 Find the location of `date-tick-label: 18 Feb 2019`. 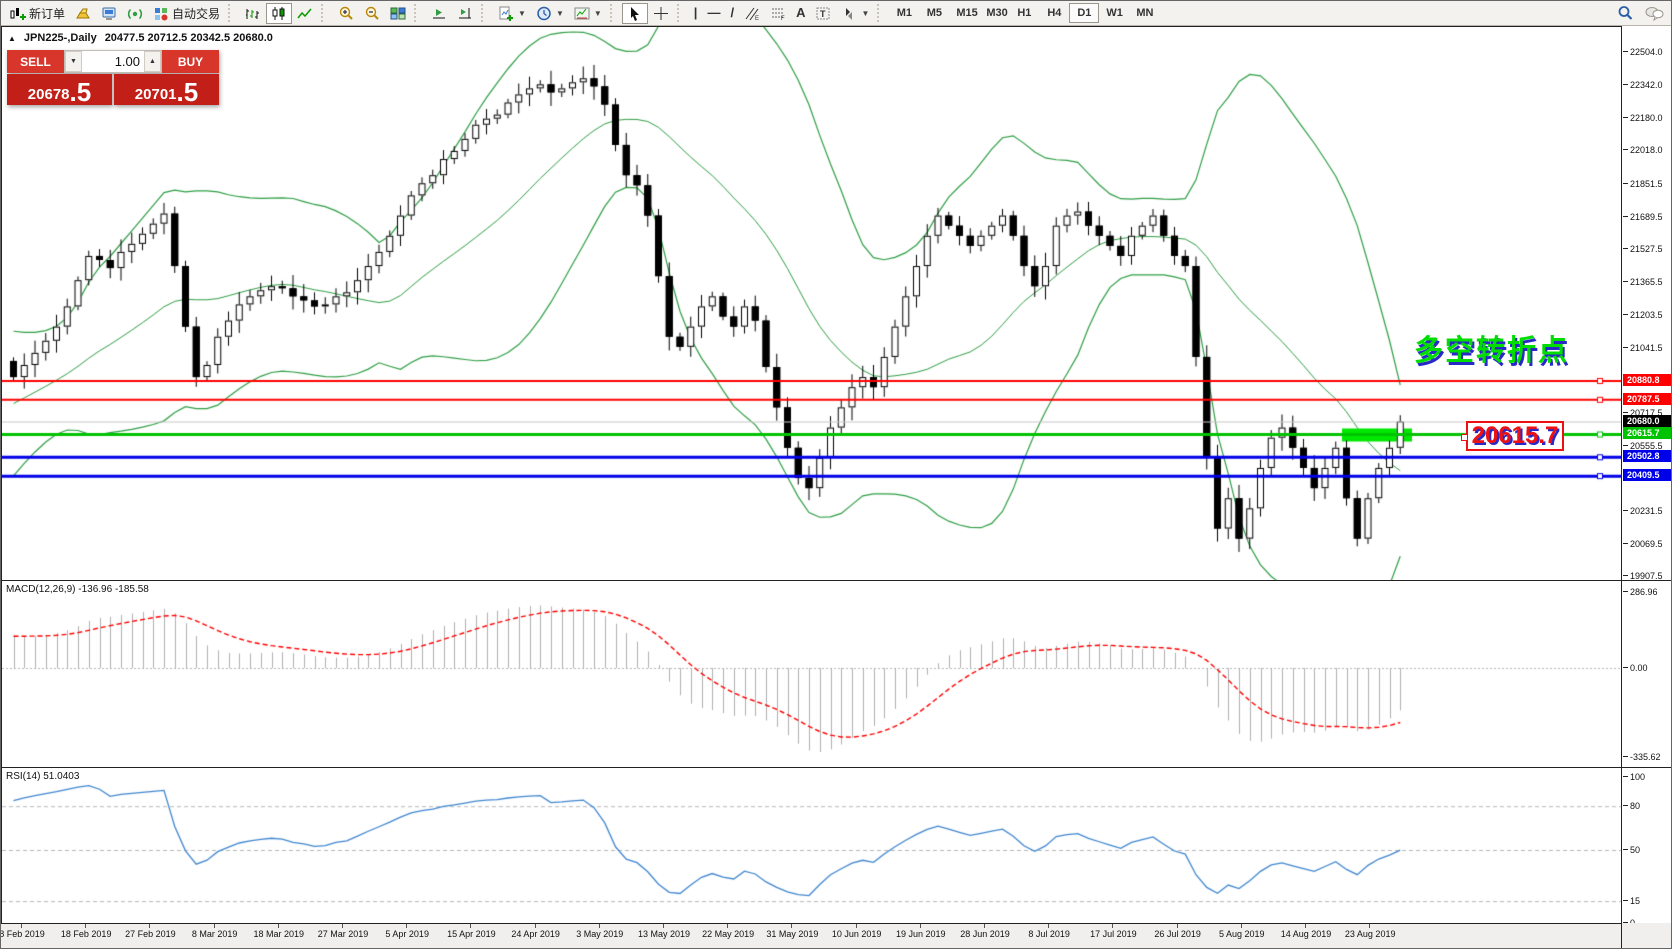

date-tick-label: 18 Feb 2019 is located at coordinates (86, 931).